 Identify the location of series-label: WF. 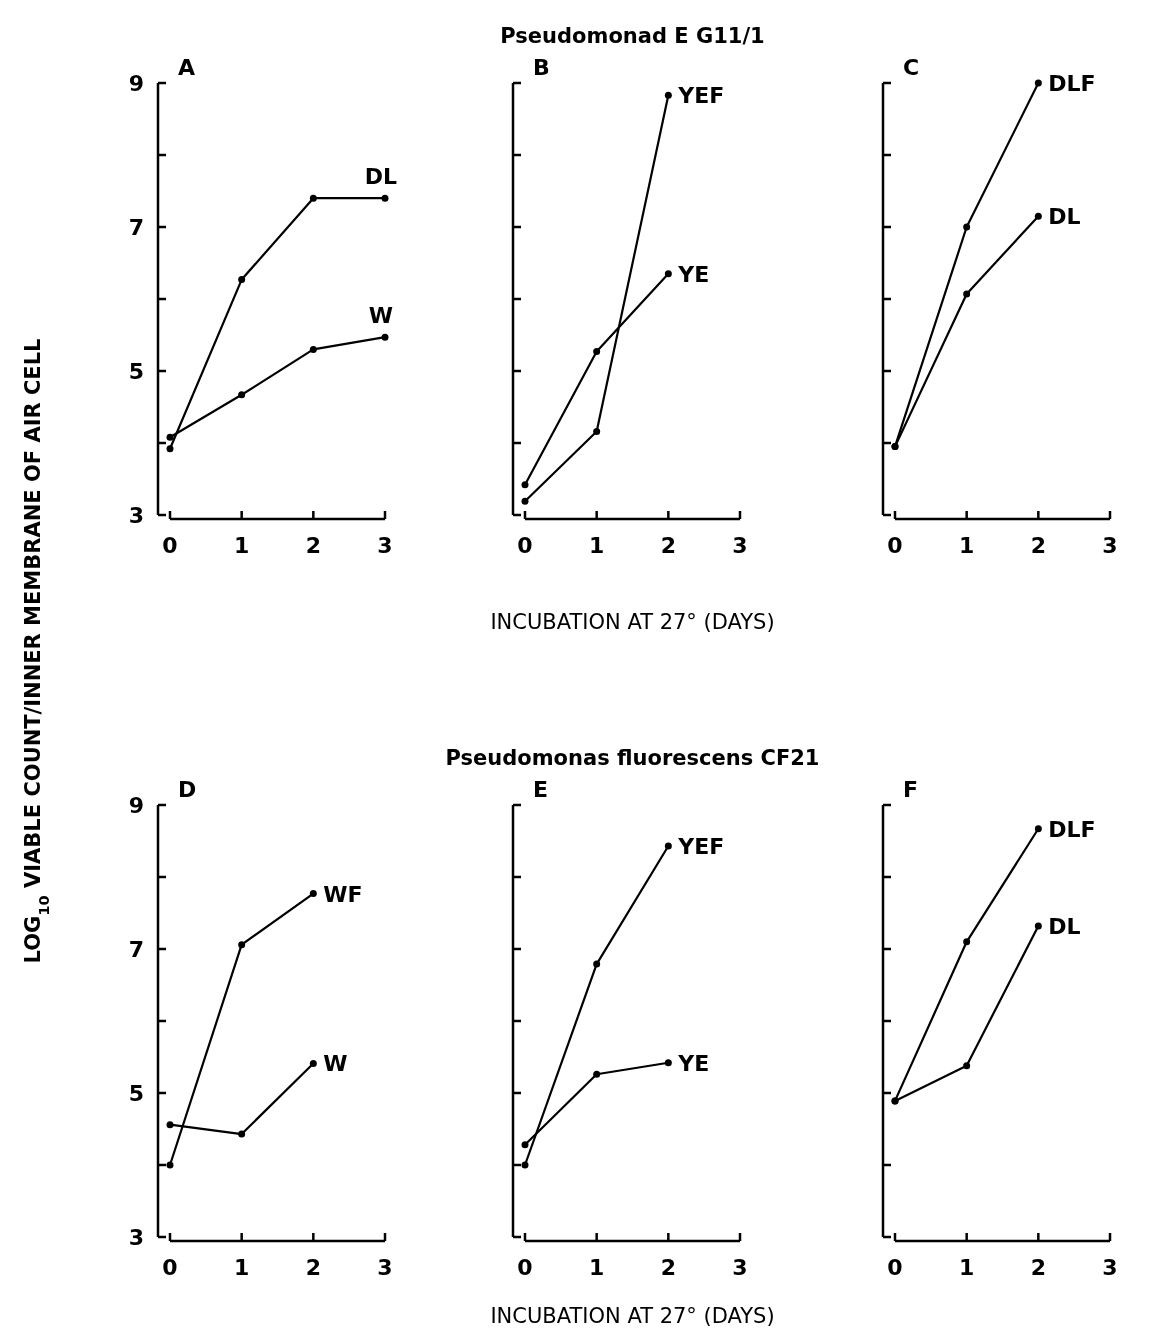
(343, 894).